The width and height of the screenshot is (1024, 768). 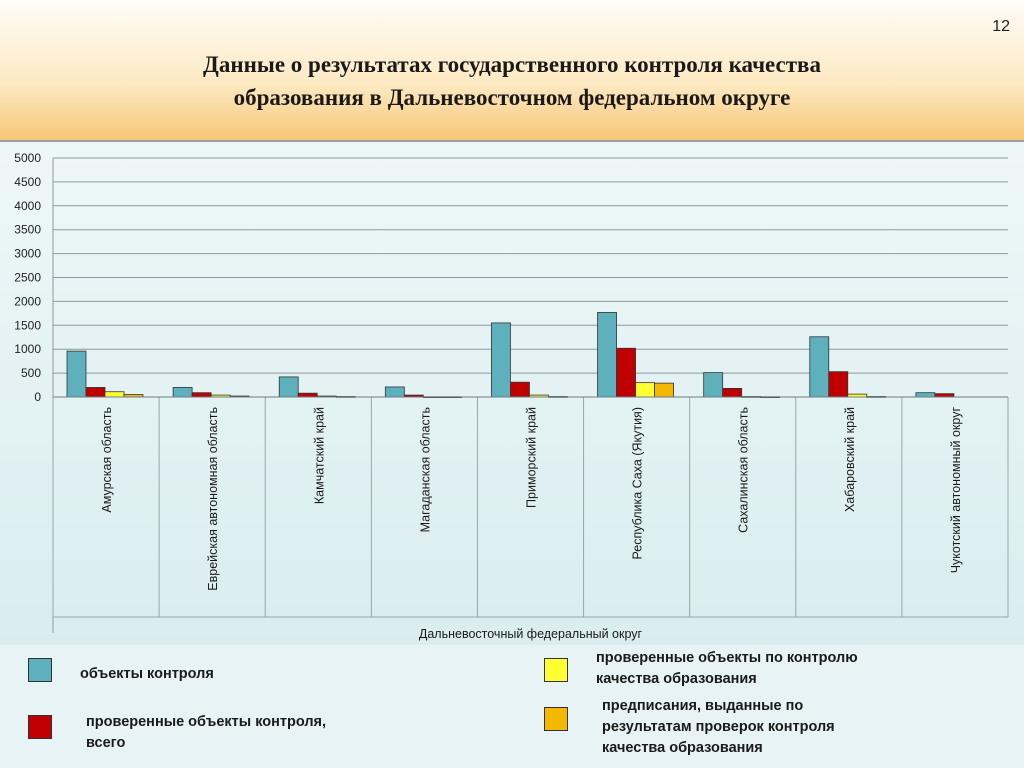 I want to click on page-number: 12, so click(x=1001, y=26).